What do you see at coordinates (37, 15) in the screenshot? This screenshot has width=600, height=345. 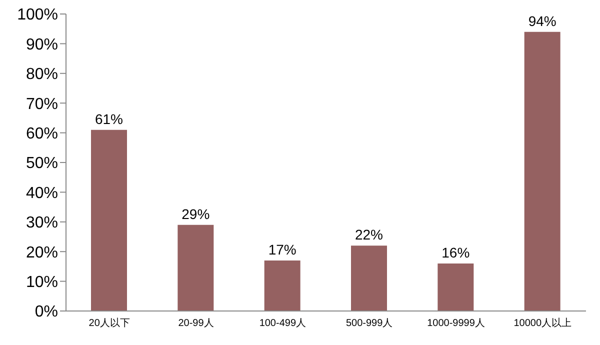 I see `y-tick-label: 100%` at bounding box center [37, 15].